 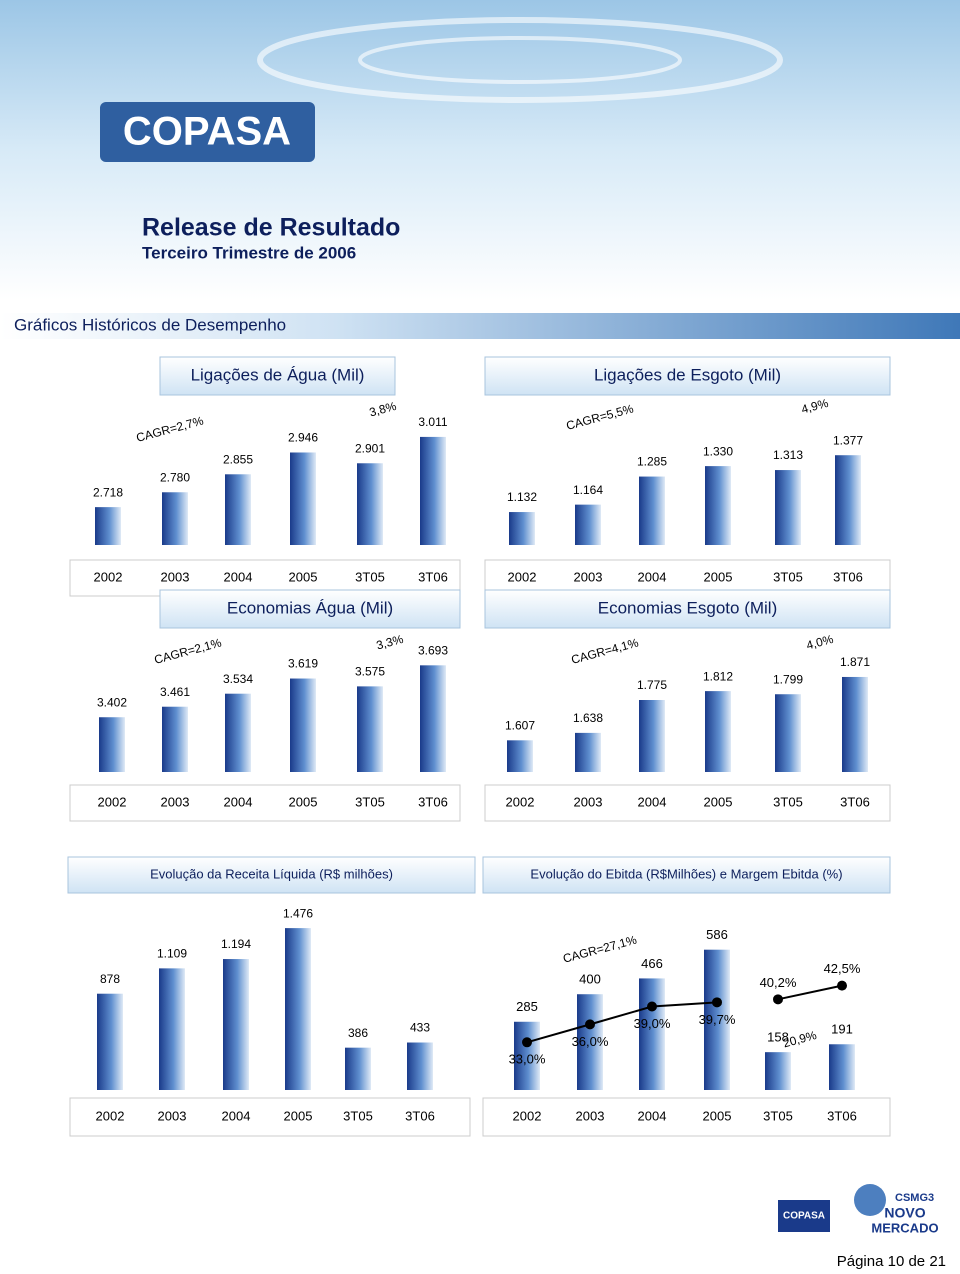 What do you see at coordinates (383, 409) in the screenshot?
I see `annotation: 3,8%` at bounding box center [383, 409].